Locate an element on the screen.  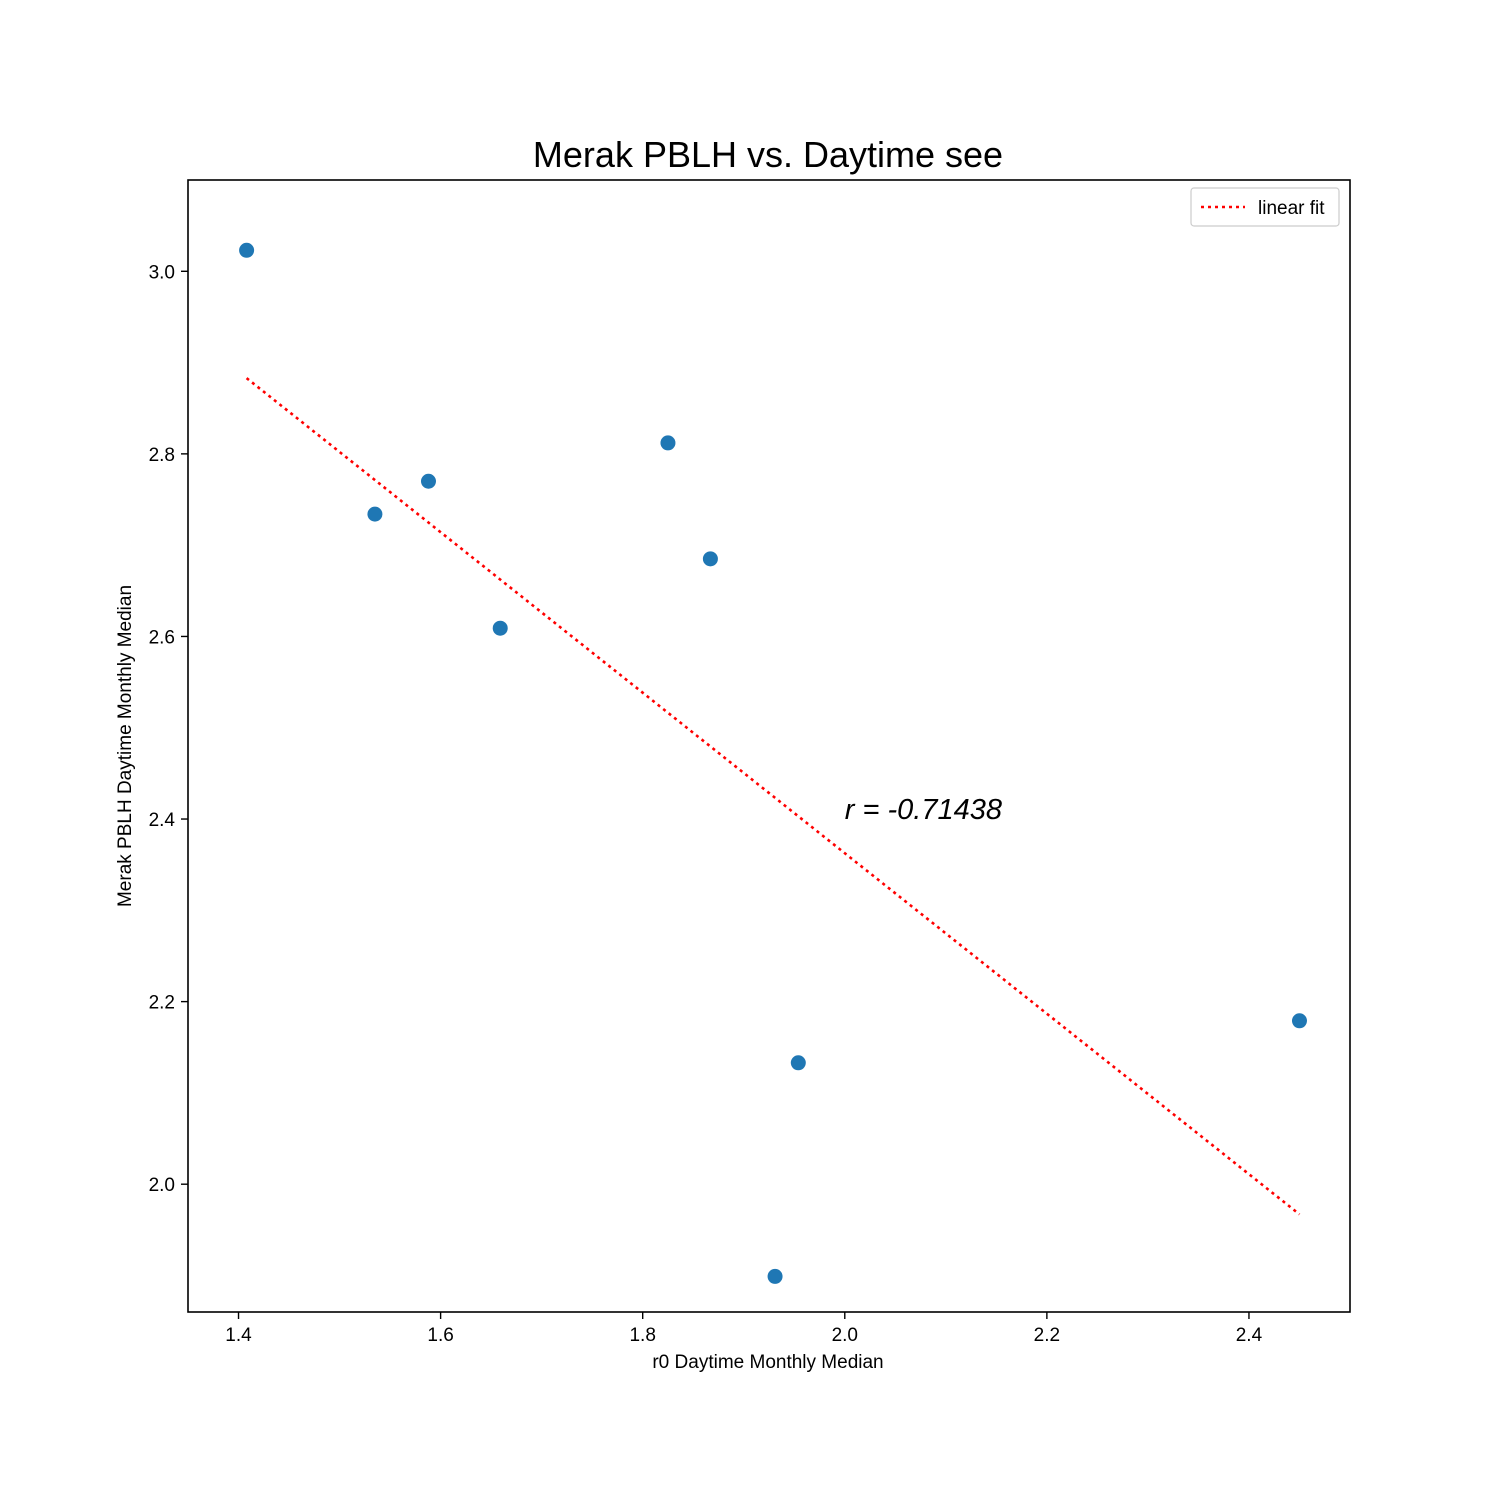
correlation-annotation: r = -0.71438 is located at coordinates (923, 810).